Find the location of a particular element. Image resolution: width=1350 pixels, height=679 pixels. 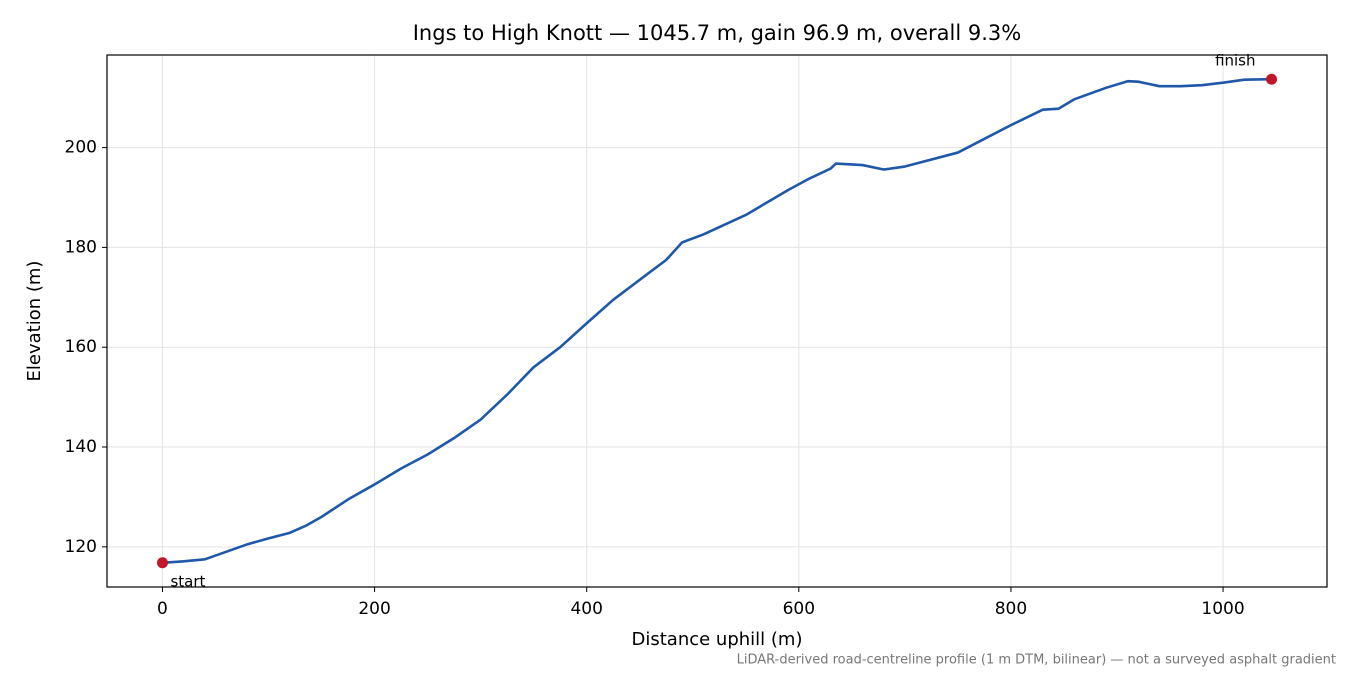

start-annotation: start is located at coordinates (187, 581).